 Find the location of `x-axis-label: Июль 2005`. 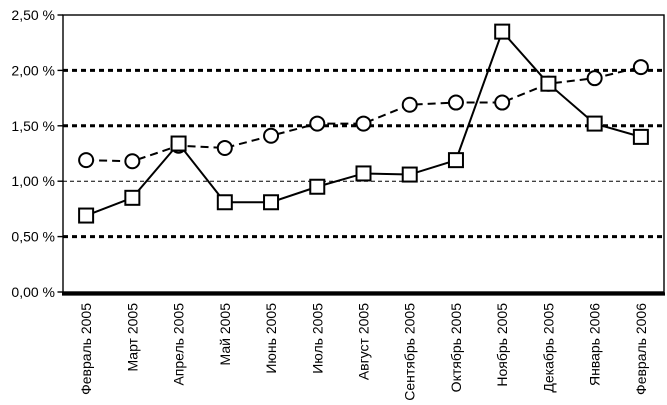

x-axis-label: Июль 2005 is located at coordinates (317, 338).